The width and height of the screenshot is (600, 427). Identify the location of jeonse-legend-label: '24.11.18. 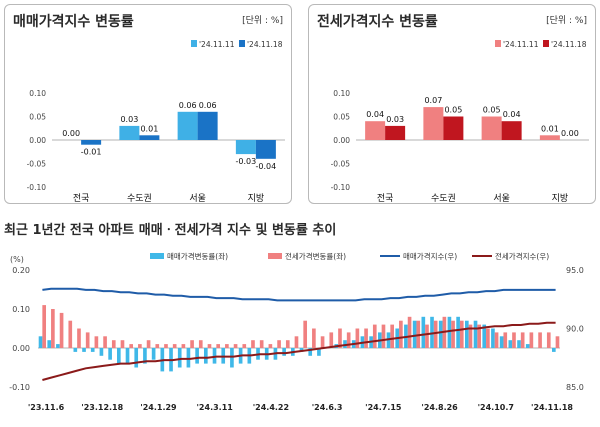
(569, 44).